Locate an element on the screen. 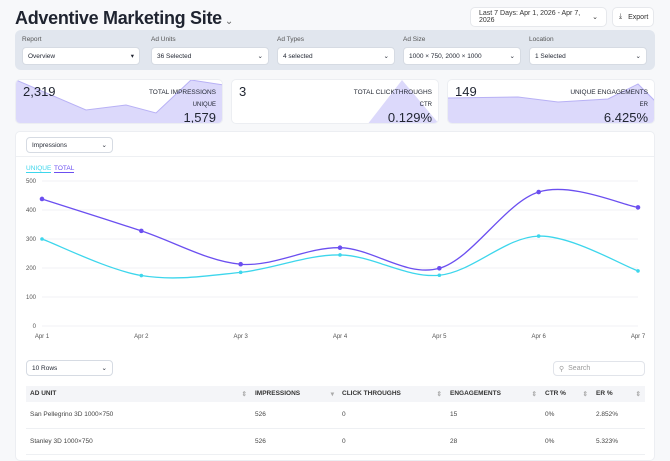 This screenshot has width=670, height=461. column-header: ENGAGEMENTS ⇕ is located at coordinates (493, 394).